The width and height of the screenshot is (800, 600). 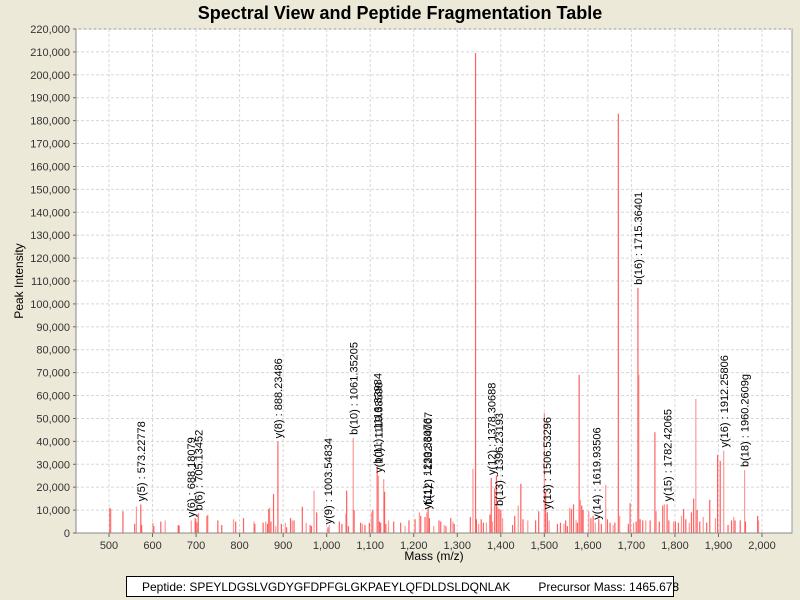 I want to click on y-tick-label: 0, so click(x=67, y=534).